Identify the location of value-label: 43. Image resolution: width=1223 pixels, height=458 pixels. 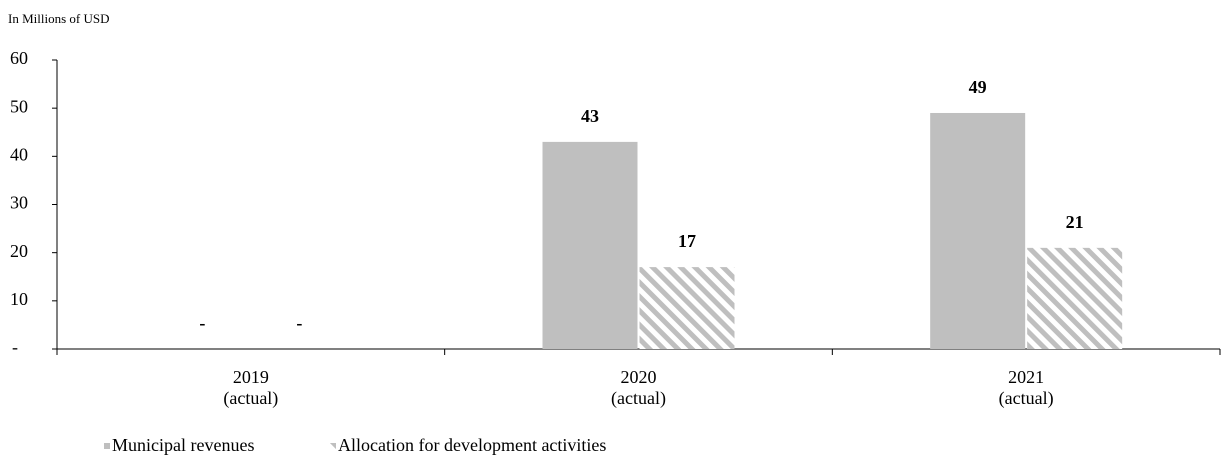
(590, 116).